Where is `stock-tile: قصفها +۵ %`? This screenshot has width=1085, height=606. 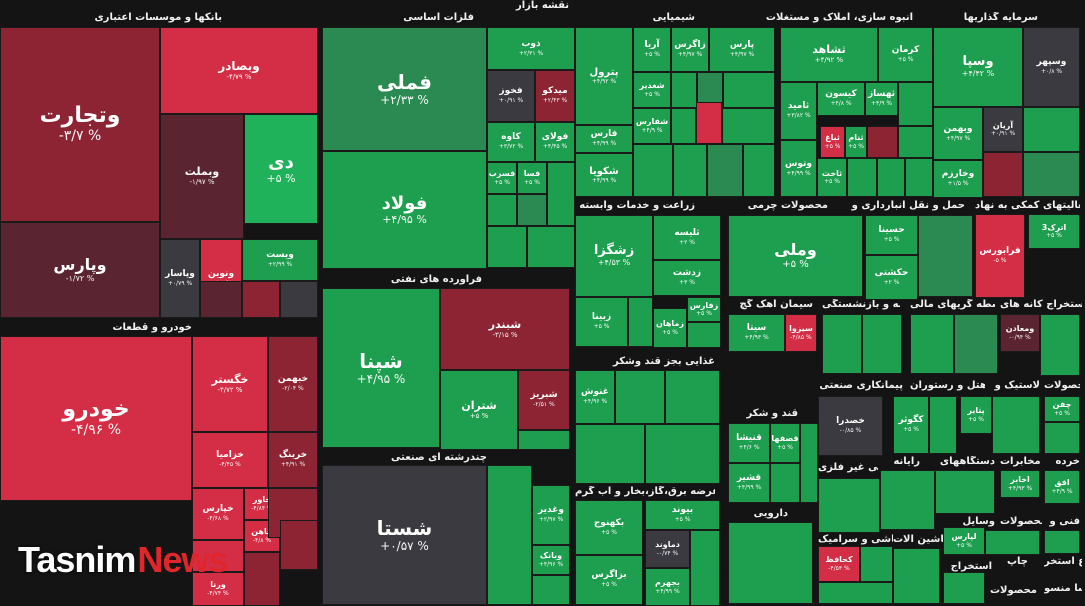
stock-tile: قصفها +۵ % is located at coordinates (785, 443).